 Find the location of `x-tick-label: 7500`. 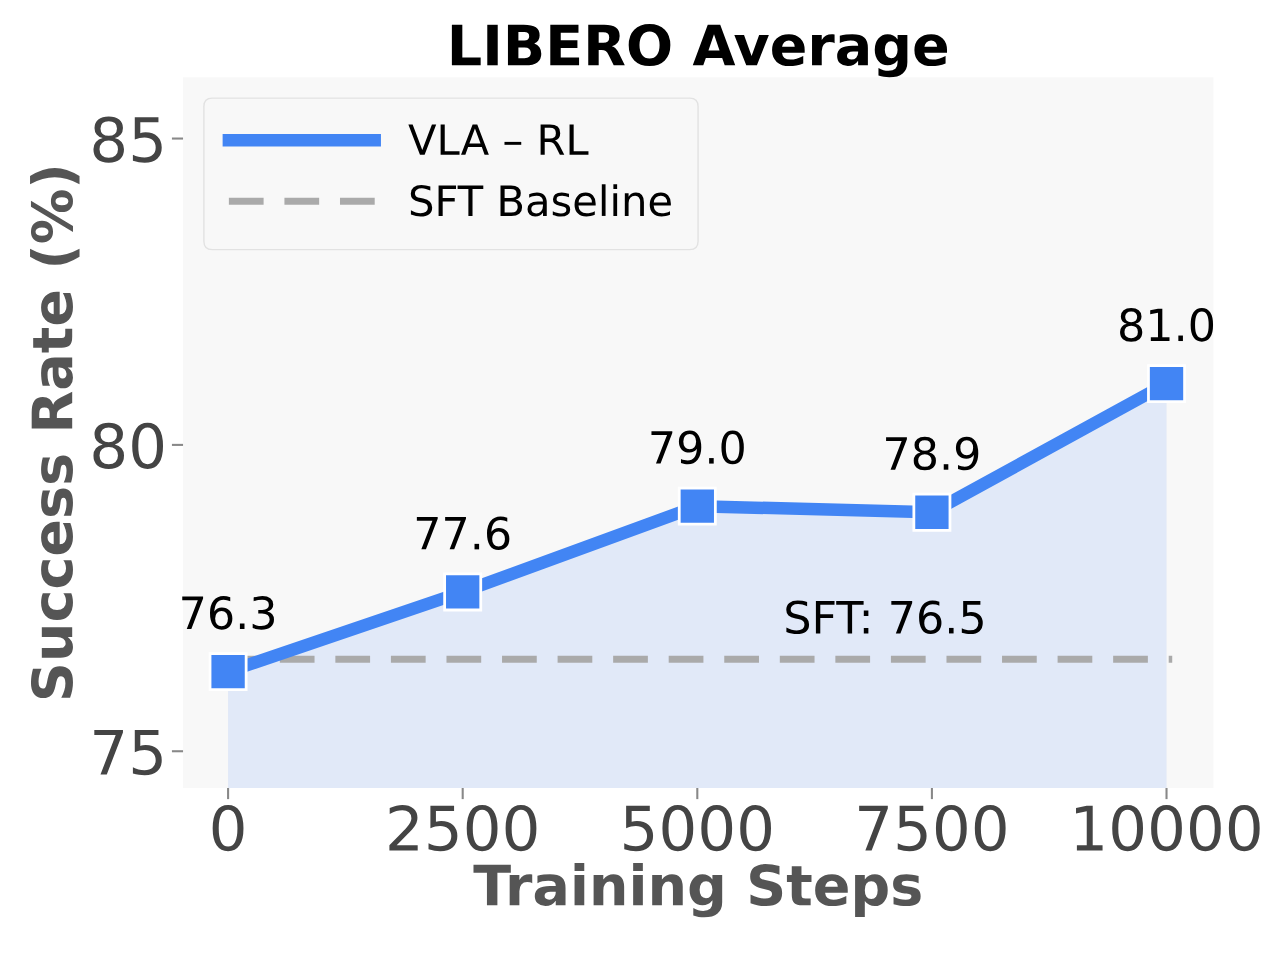

x-tick-label: 7500 is located at coordinates (932, 828).